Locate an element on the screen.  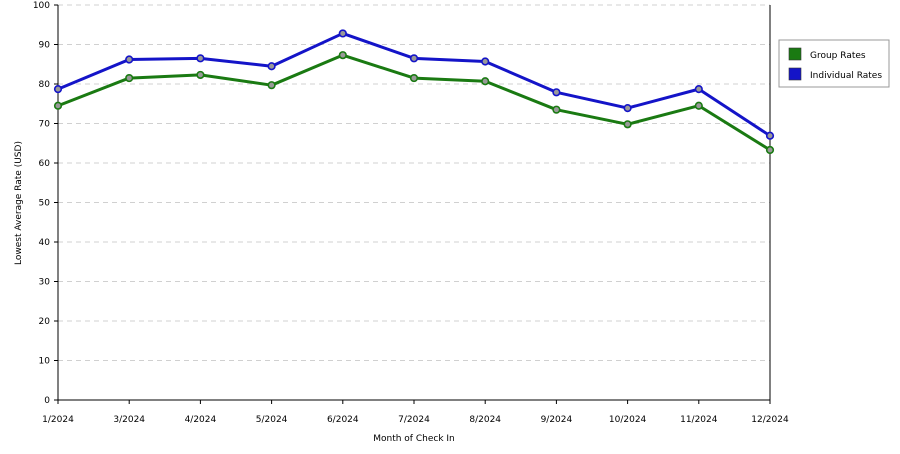
y-tick-label: 10 is located at coordinates (45, 362).